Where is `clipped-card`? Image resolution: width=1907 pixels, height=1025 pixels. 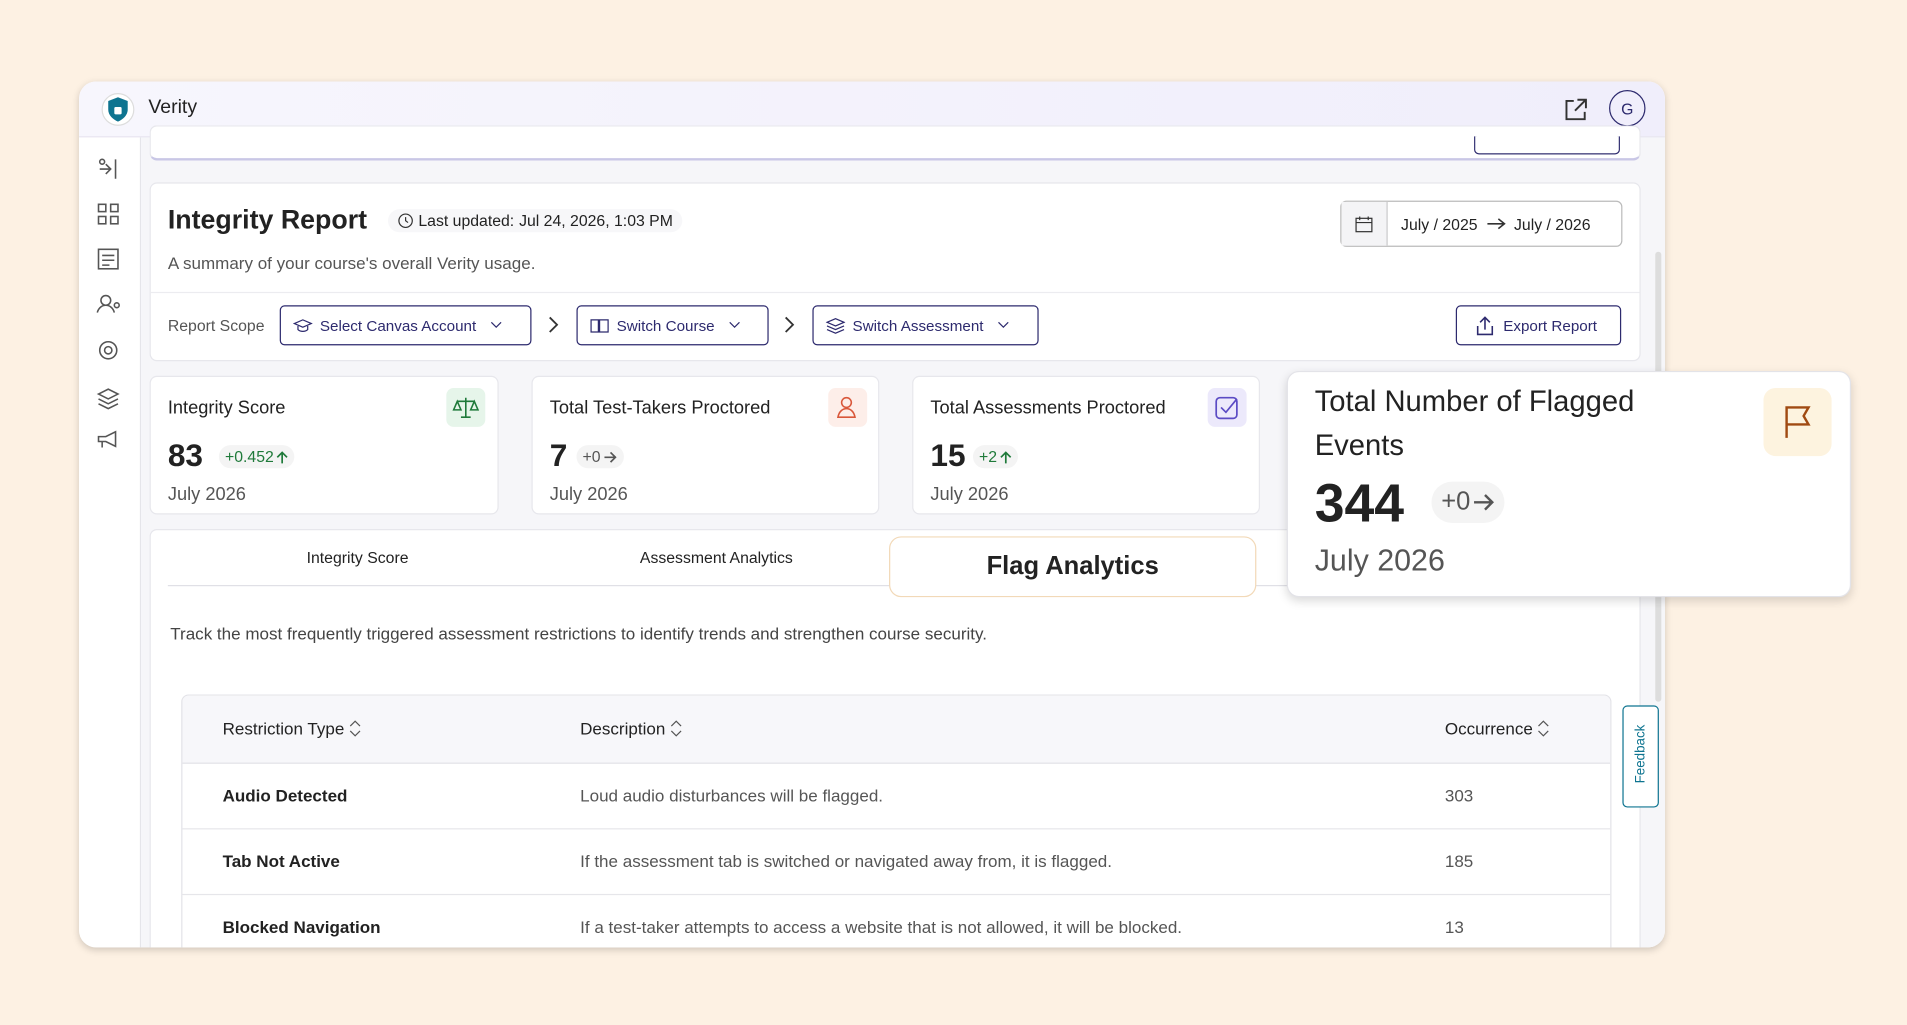 clipped-card is located at coordinates (895, 143).